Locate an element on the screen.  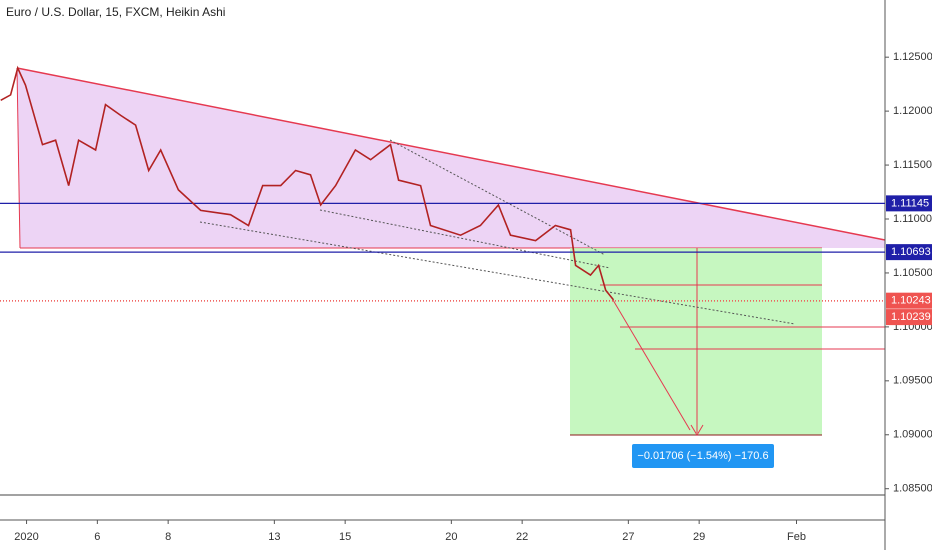
y-tick-label: 1.11500 is located at coordinates (912, 165).